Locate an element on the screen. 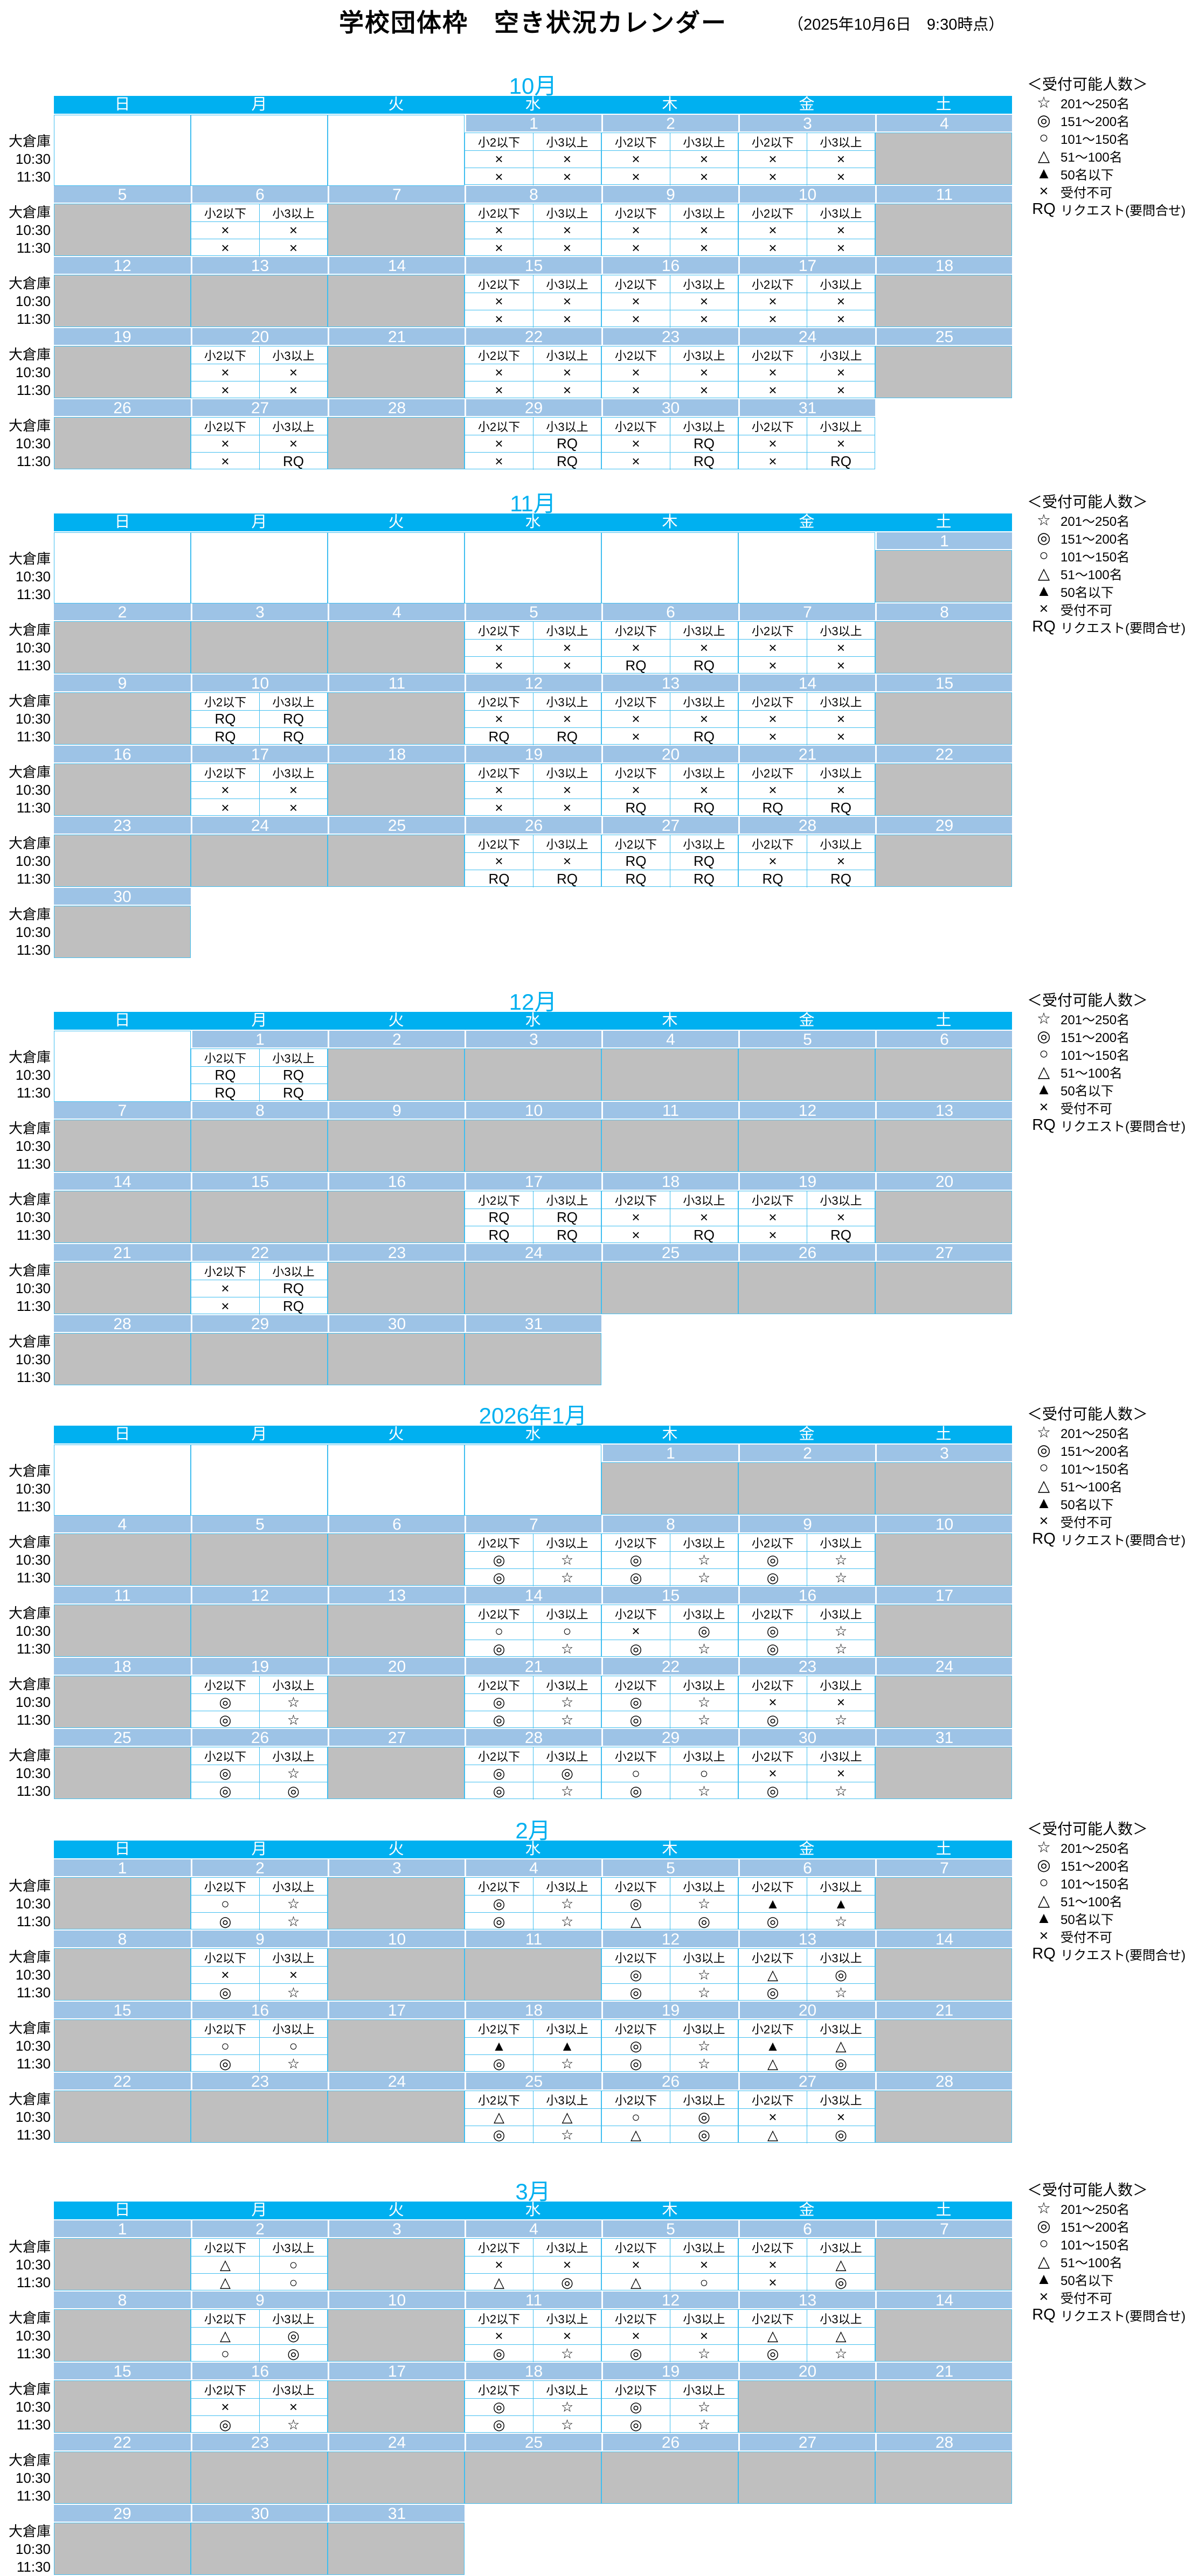 The width and height of the screenshot is (1185, 2576). date-label: 8 is located at coordinates (122, 2300).